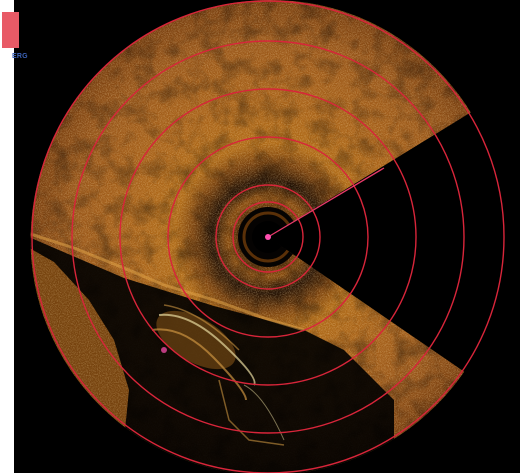  I want to click on wreck-target, so click(218, 375).